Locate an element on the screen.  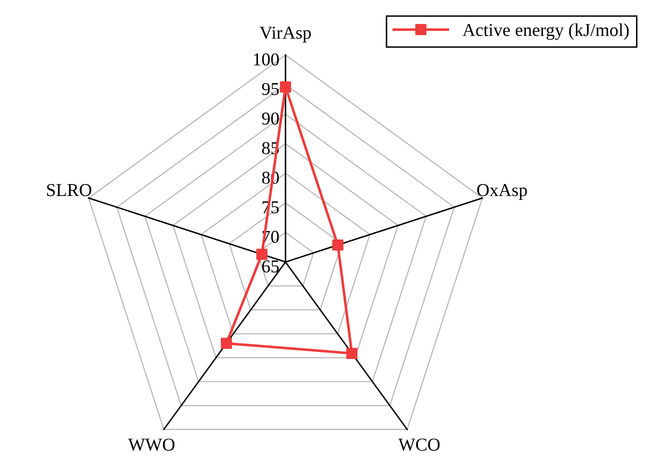
spoke-label: WCO is located at coordinates (419, 444).